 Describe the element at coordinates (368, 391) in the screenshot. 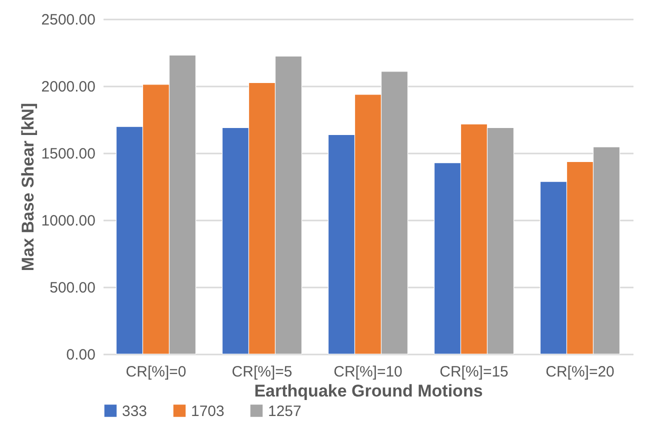

I see `x-axis-title: Earthquake Ground Motions` at that location.